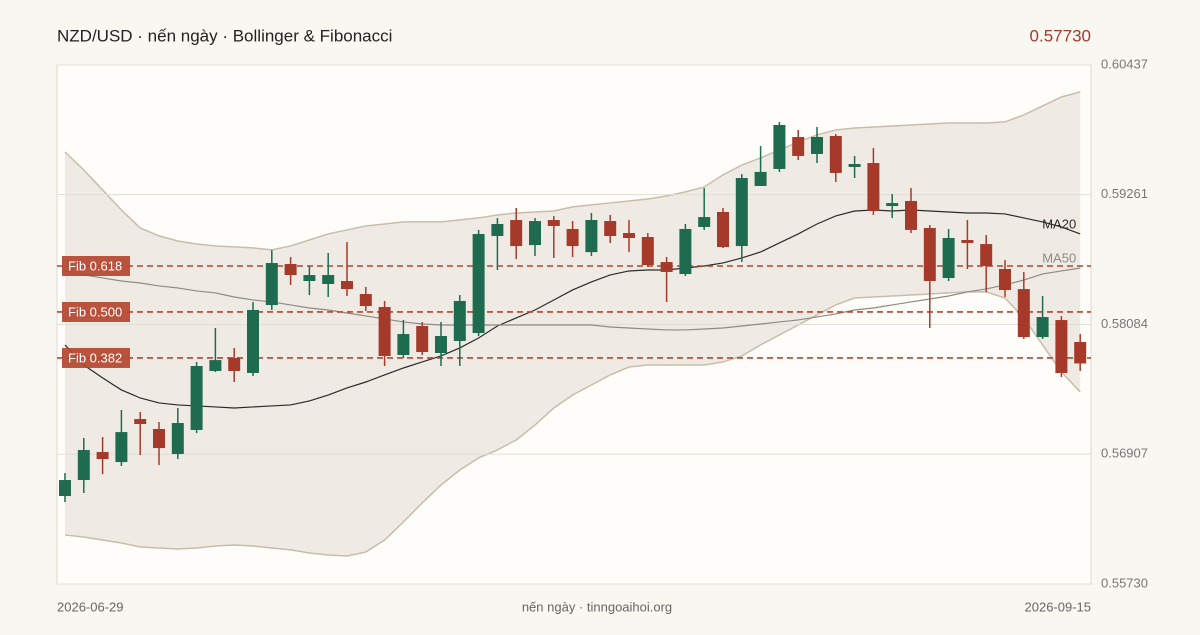 This screenshot has width=1200, height=635. Describe the element at coordinates (1060, 35) in the screenshot. I see `last-price: 0.57730` at that location.